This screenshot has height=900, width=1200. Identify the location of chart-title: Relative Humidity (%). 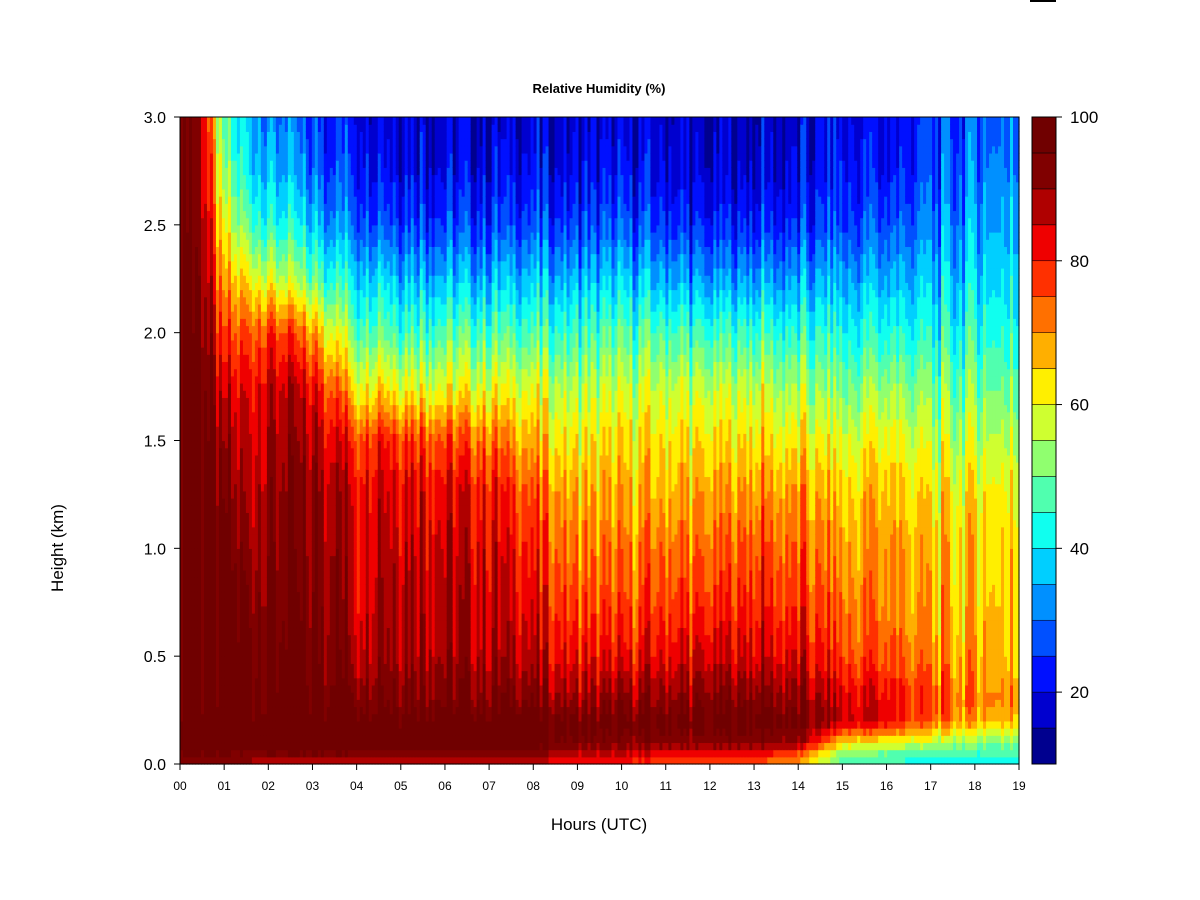
(599, 88).